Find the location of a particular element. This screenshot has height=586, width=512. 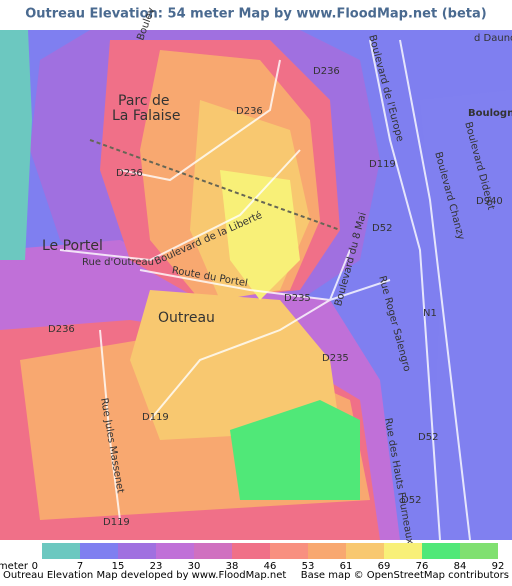

legend-tick-label: 7 is located at coordinates (80, 566).